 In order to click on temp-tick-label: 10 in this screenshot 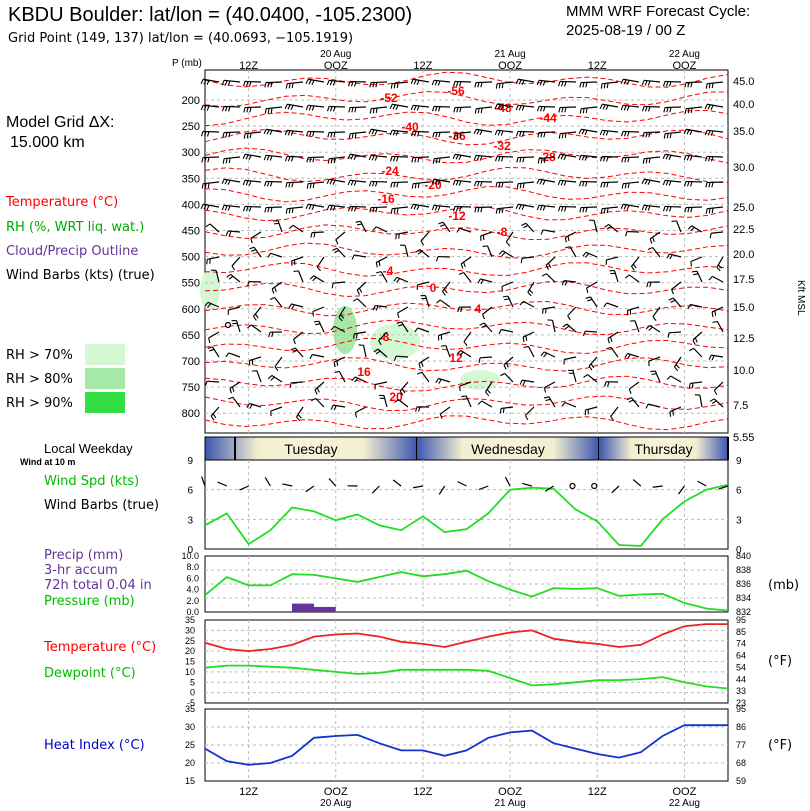, I will do `click(190, 672)`.